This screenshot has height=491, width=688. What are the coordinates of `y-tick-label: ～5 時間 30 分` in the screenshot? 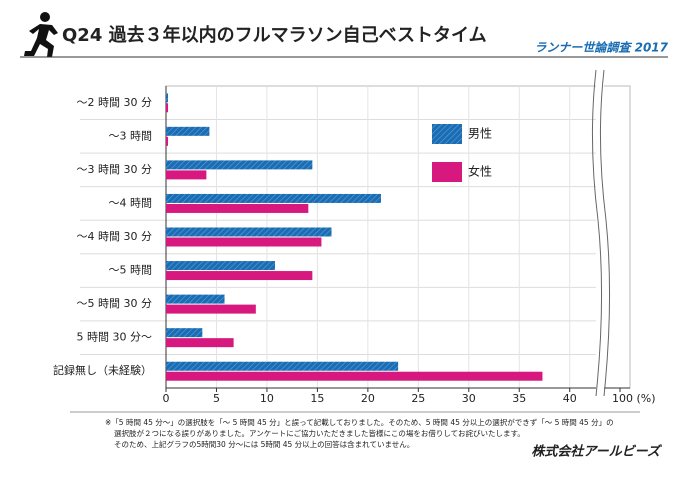 It's located at (115, 303).